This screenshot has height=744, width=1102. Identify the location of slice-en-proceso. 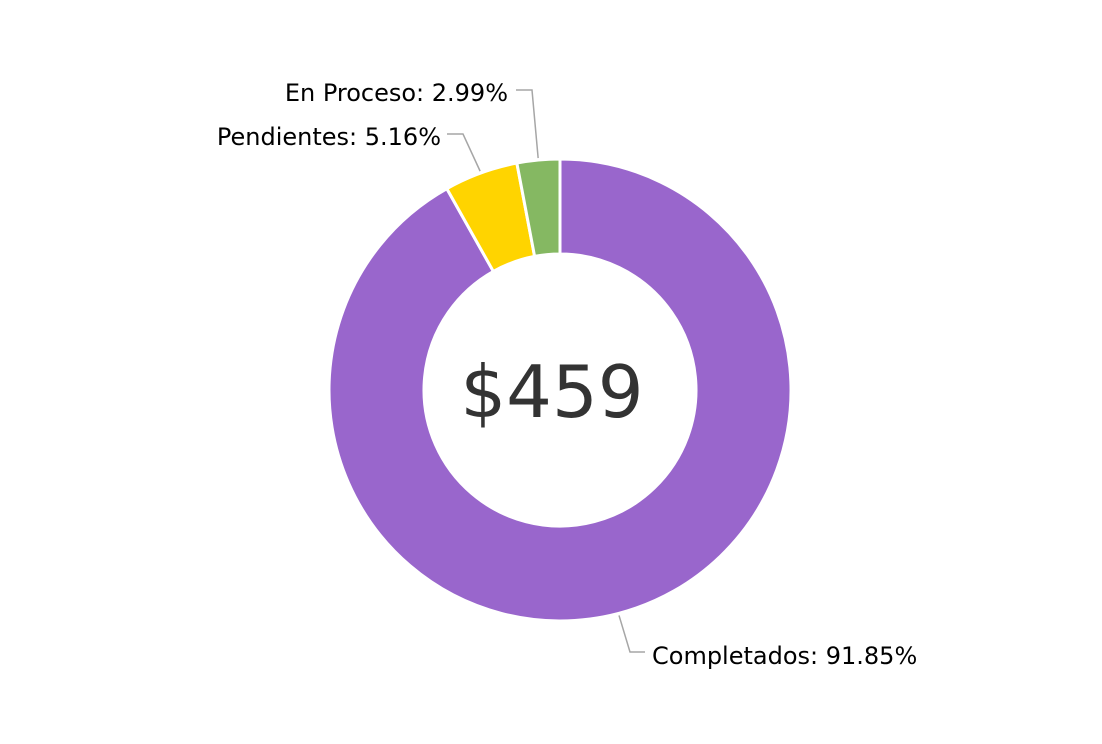
(538, 207).